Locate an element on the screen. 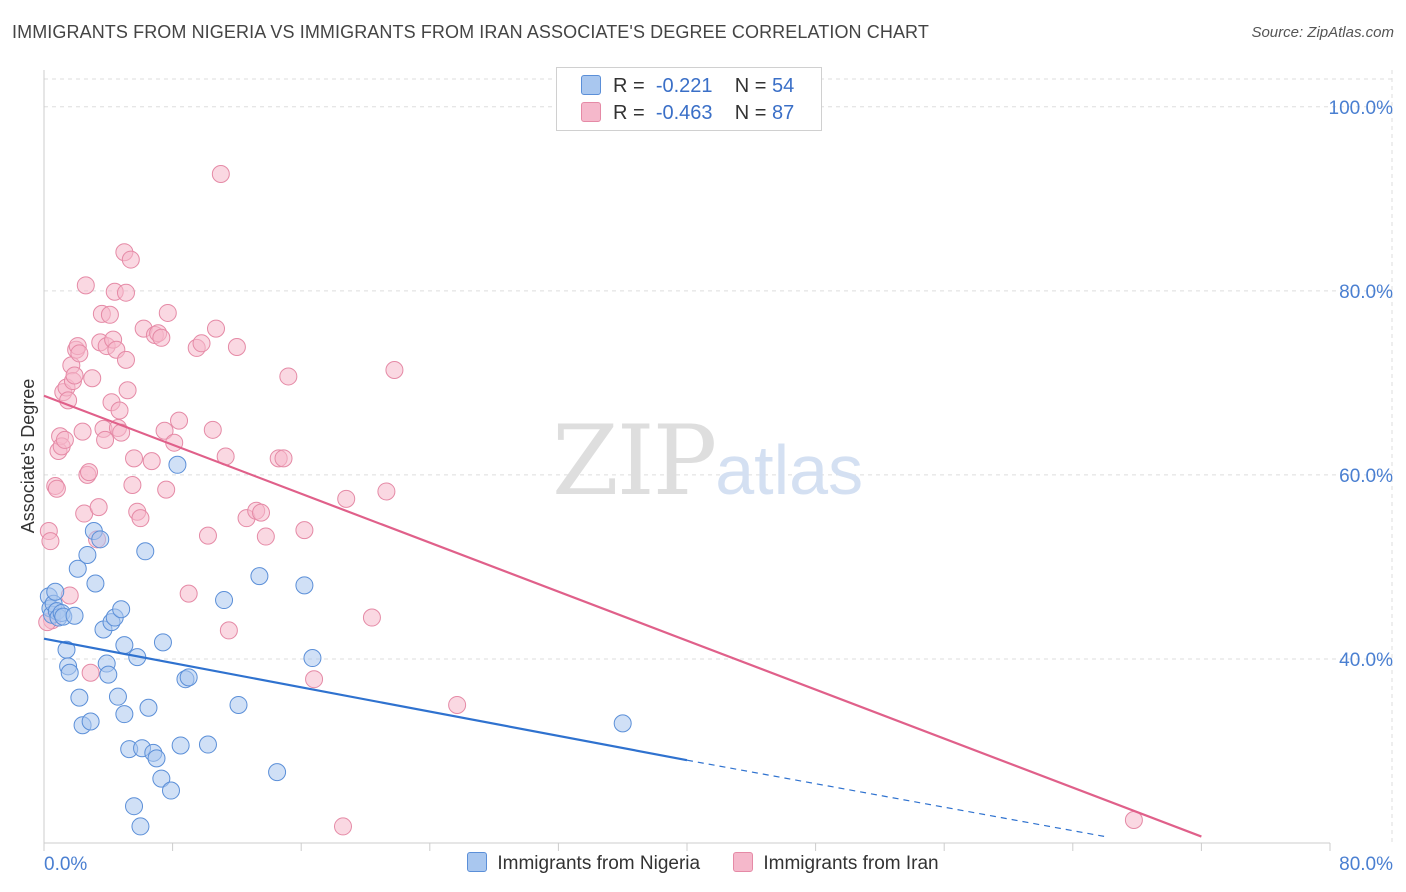 The image size is (1406, 892). y-tick-label: 80.0% is located at coordinates (1366, 292).